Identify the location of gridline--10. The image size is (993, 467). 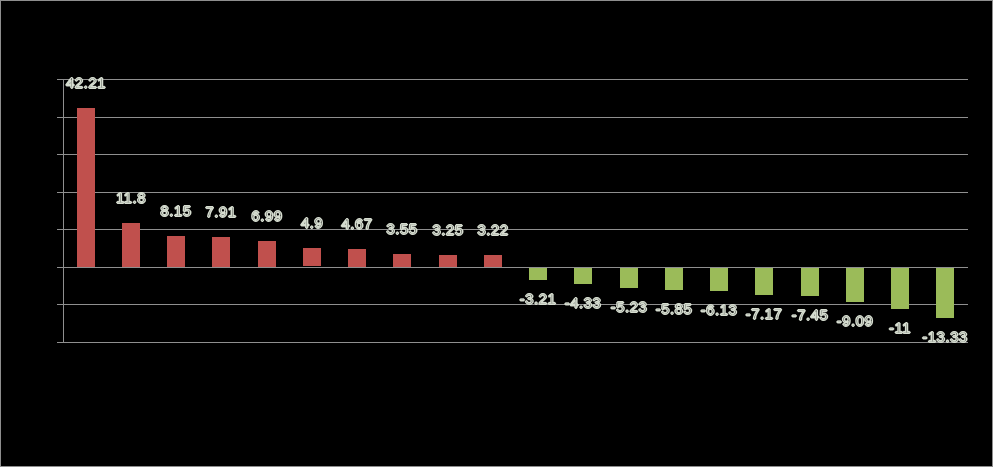
(512, 304).